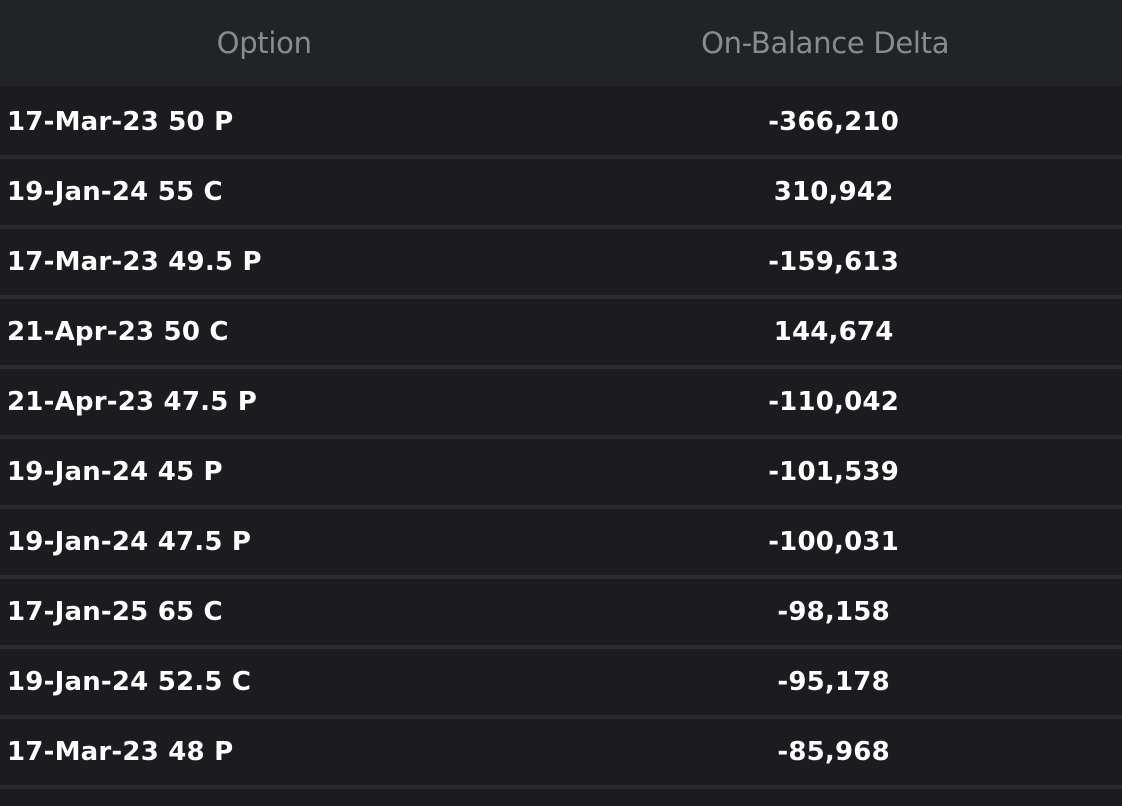 The height and width of the screenshot is (806, 1122). What do you see at coordinates (825, 43) in the screenshot?
I see `column-header-on-balance-delta: On-Balance Delta` at bounding box center [825, 43].